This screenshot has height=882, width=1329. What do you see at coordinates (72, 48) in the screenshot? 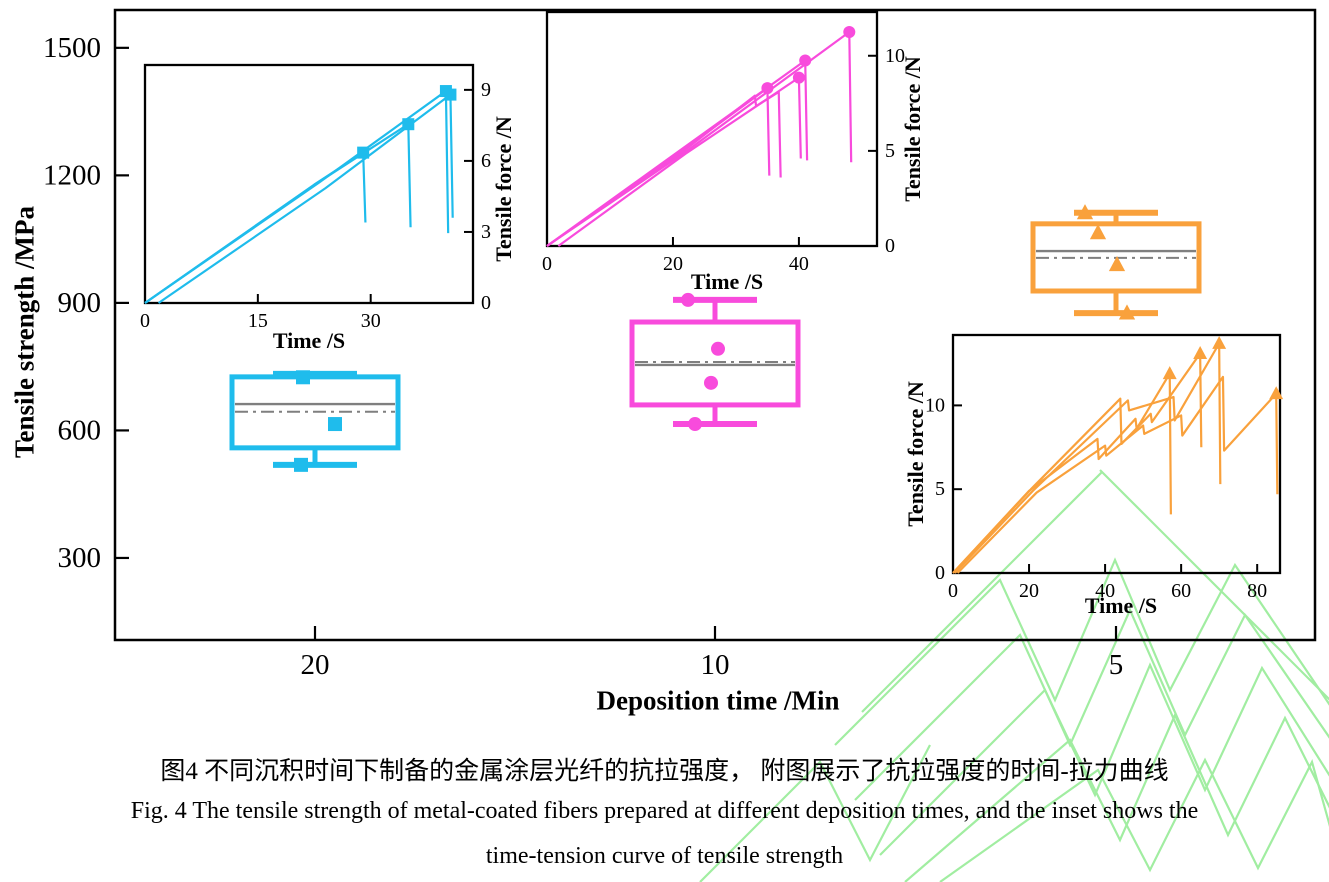
I see `main-y-tick-label: 1500` at bounding box center [72, 48].